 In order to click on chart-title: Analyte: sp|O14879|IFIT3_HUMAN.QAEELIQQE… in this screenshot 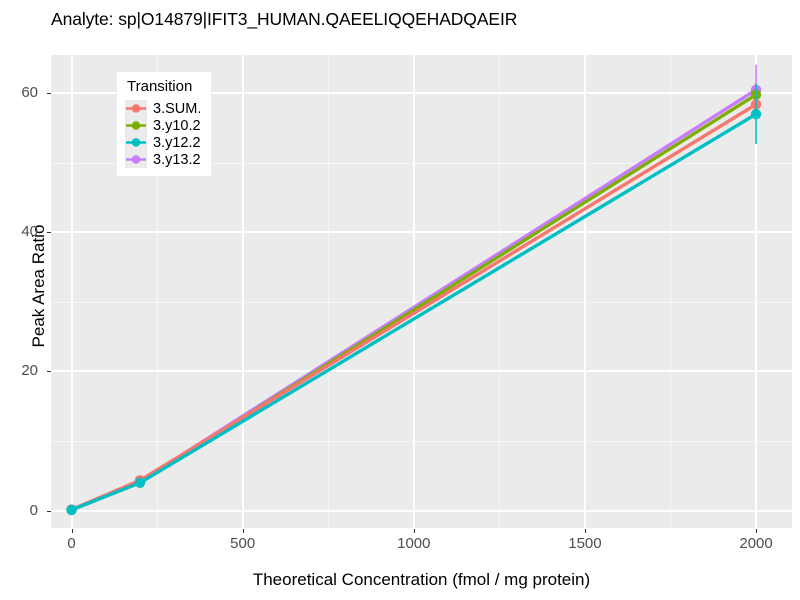, I will do `click(284, 19)`.